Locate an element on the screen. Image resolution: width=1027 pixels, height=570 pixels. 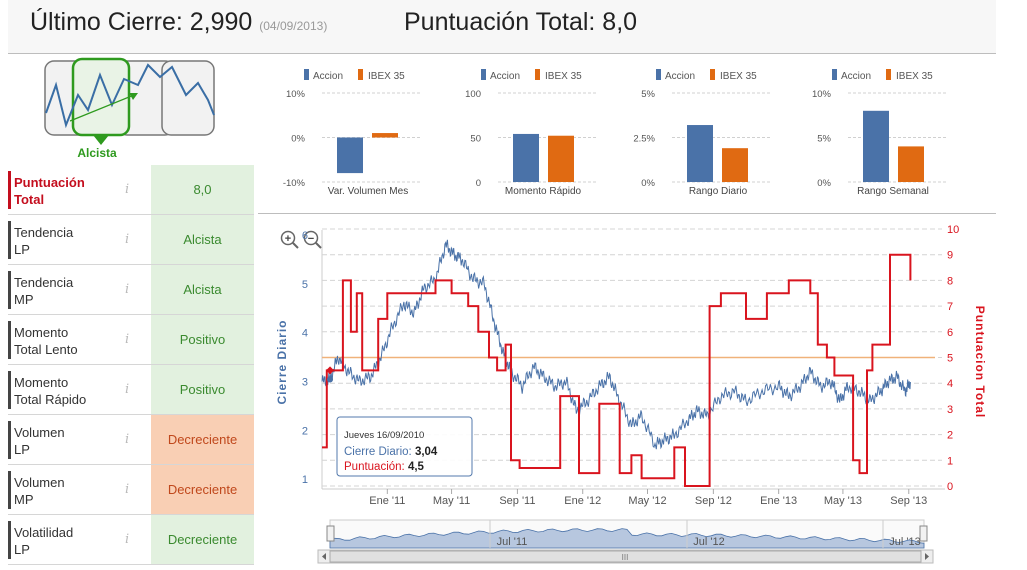
navigator: Jul '11 Jul '12 Jul '13 III is located at coordinates (625, 541).